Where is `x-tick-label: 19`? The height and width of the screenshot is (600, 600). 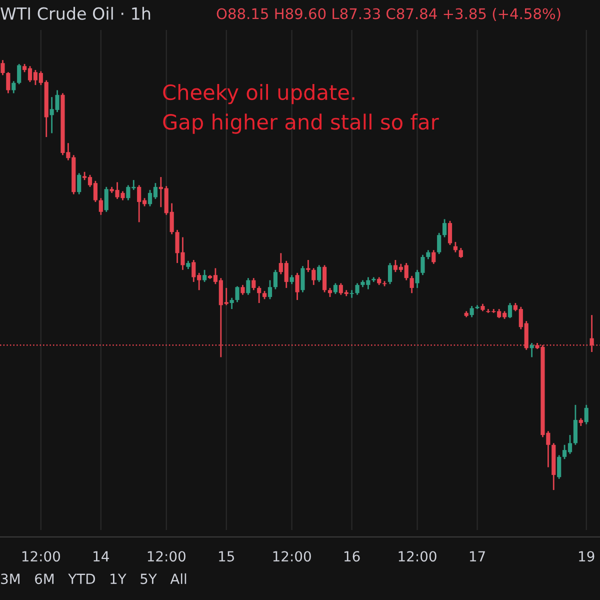
x-tick-label: 19 is located at coordinates (586, 556).